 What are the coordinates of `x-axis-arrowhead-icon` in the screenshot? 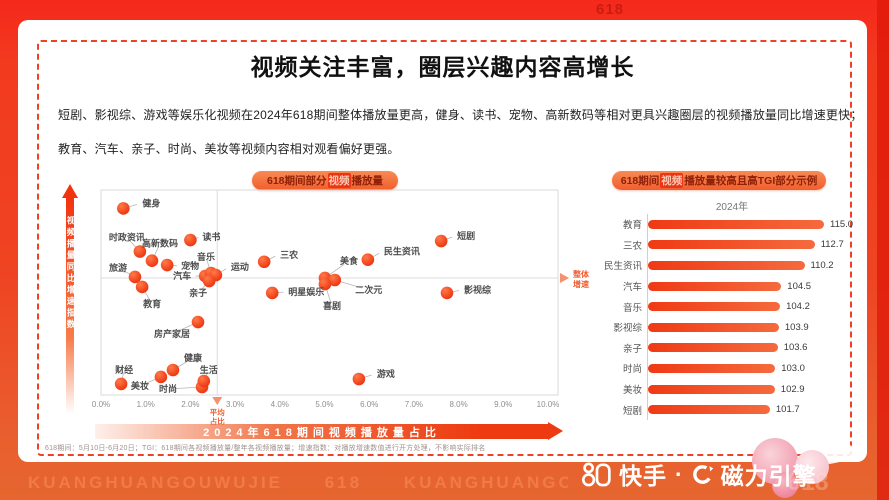 It's located at (555, 431).